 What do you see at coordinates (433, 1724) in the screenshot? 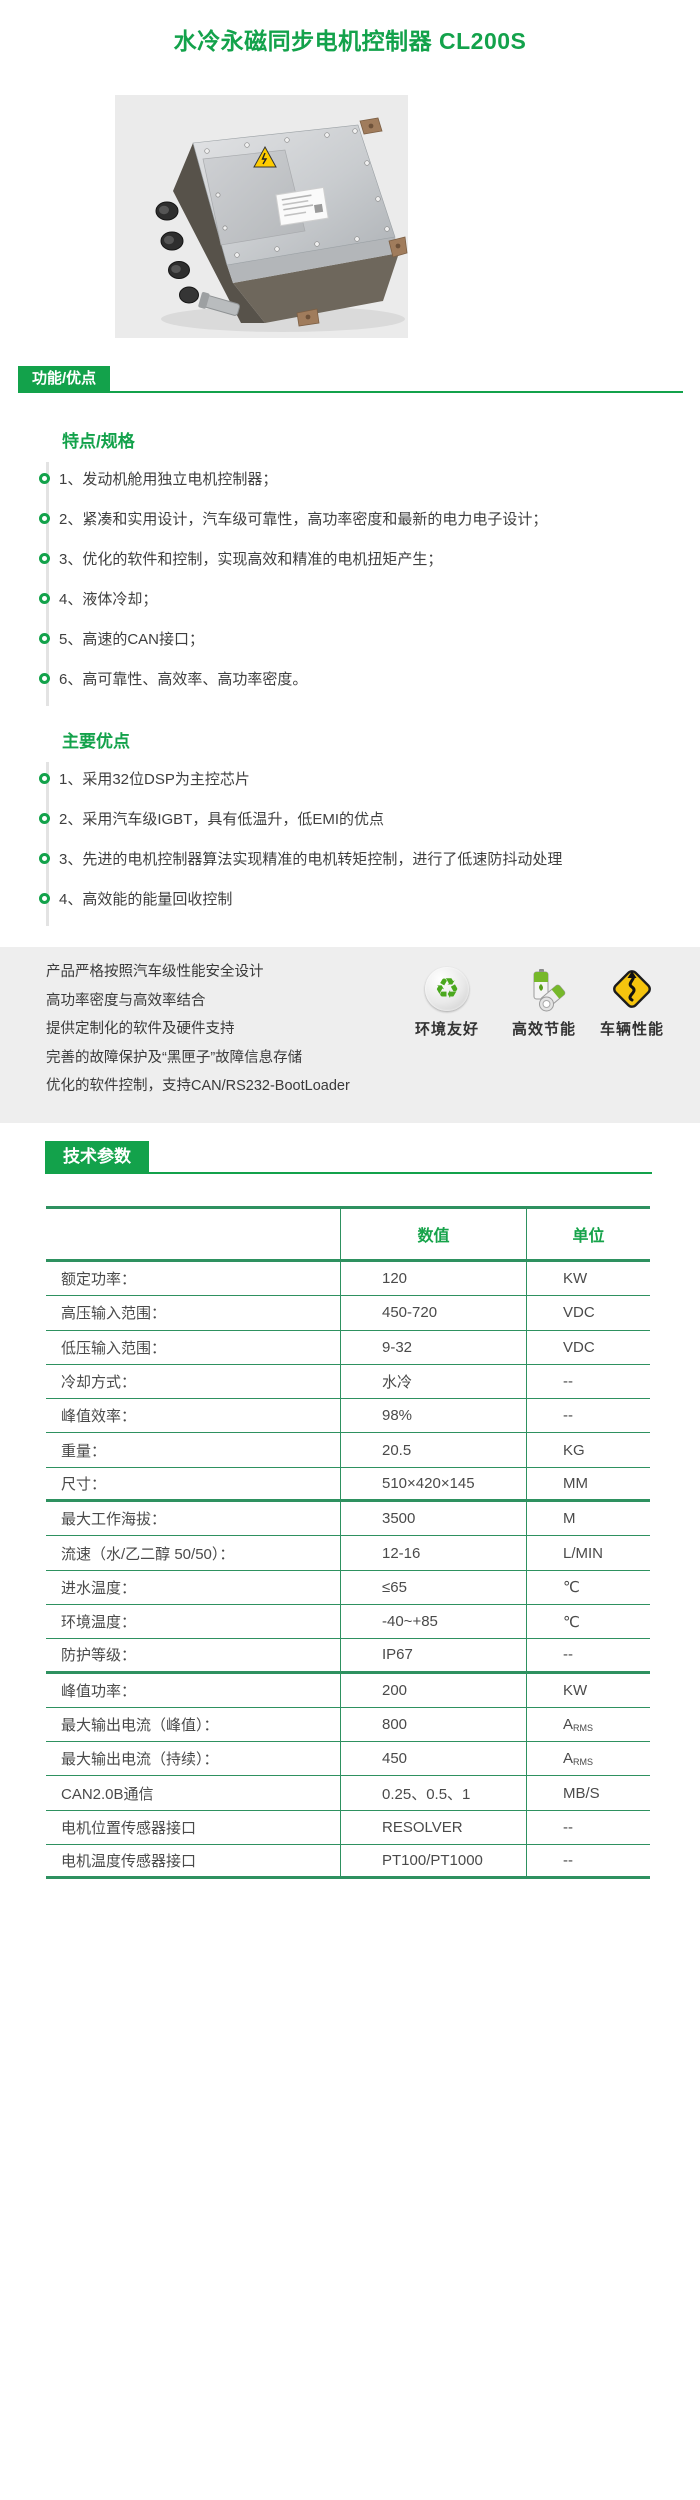
I see `value-cell: 800` at bounding box center [433, 1724].